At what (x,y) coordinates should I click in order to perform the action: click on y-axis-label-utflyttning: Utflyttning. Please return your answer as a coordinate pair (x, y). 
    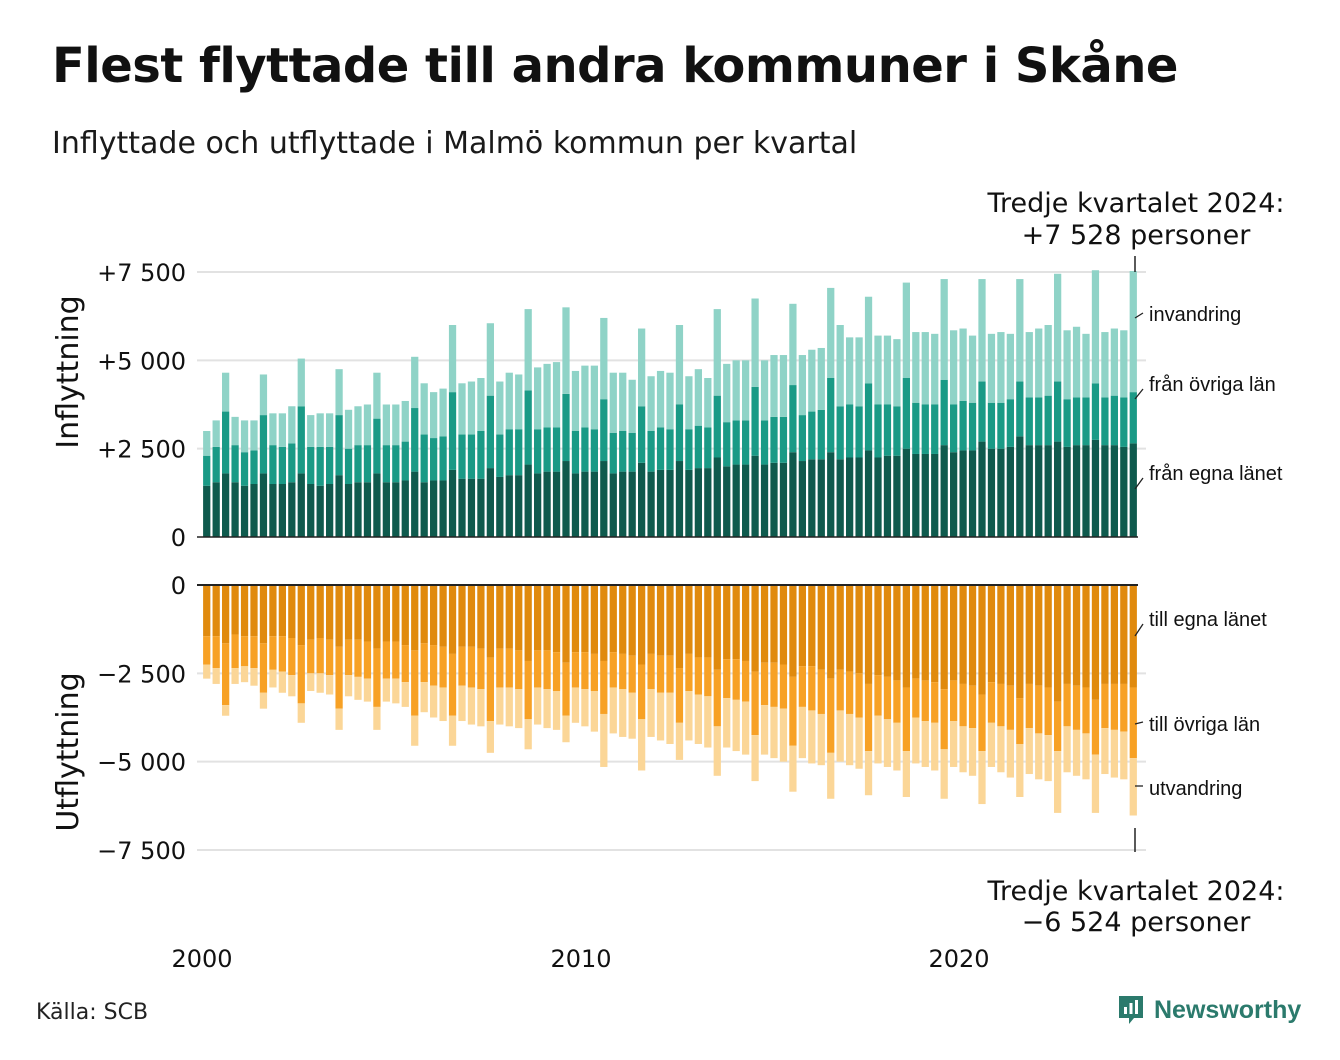
    Looking at the image, I should click on (68, 751).